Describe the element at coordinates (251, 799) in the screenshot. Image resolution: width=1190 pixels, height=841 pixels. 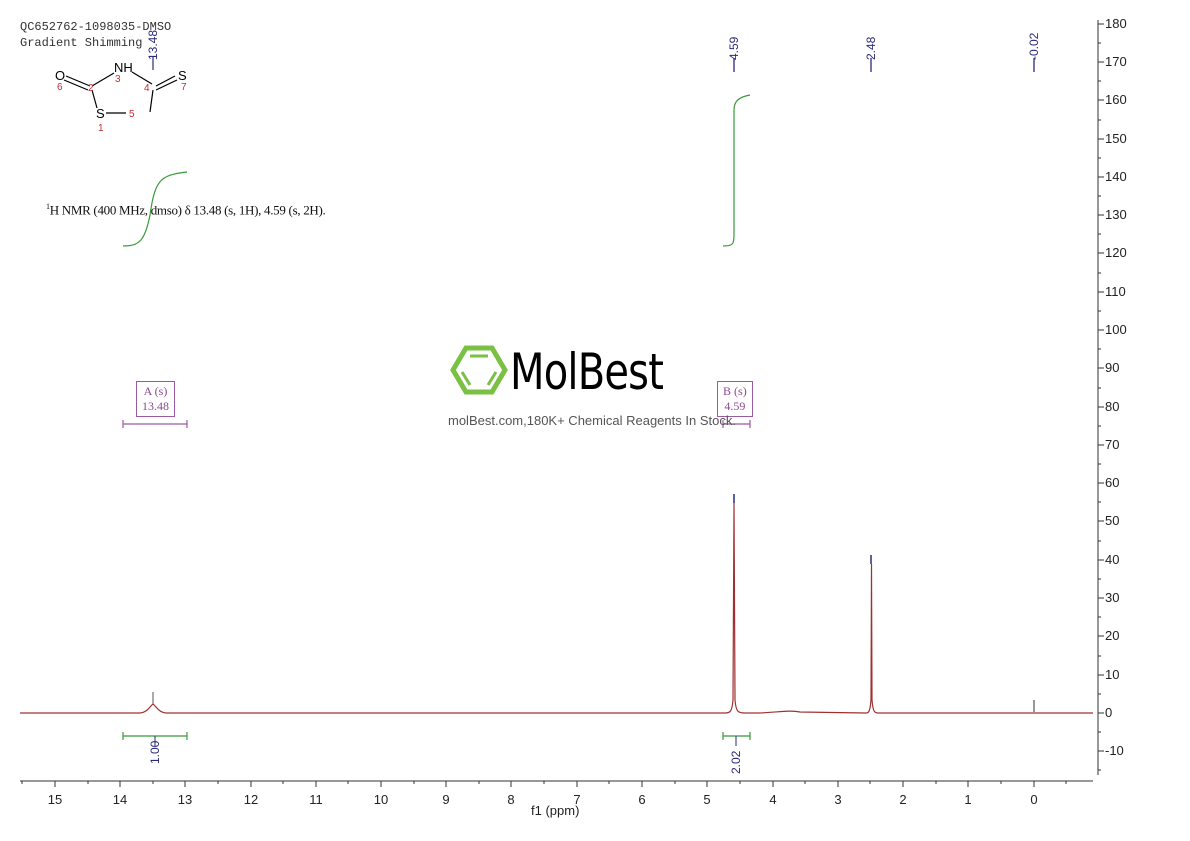
I see `x-tick-label: 12` at that location.